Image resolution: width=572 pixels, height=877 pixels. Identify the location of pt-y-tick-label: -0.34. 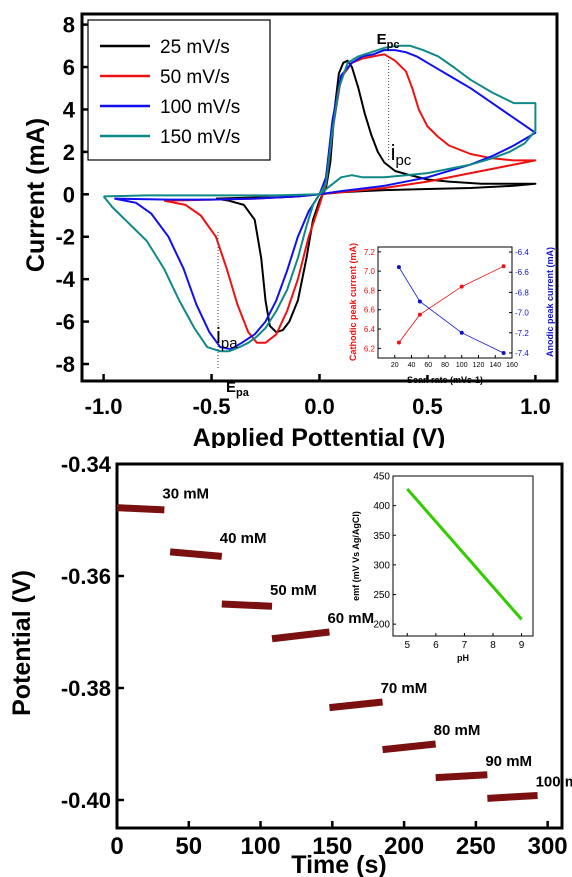
(86, 464).